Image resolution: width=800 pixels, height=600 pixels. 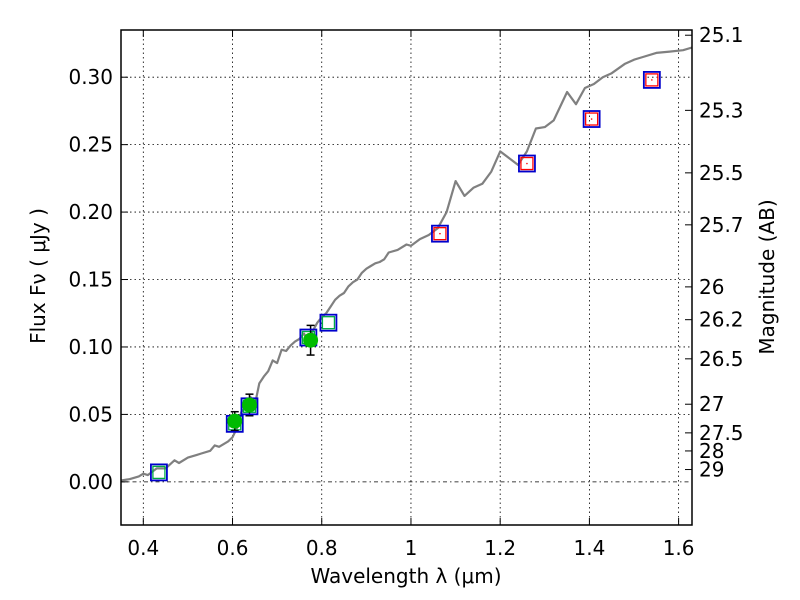 I want to click on x-tick-label: 0.4, so click(x=143, y=548).